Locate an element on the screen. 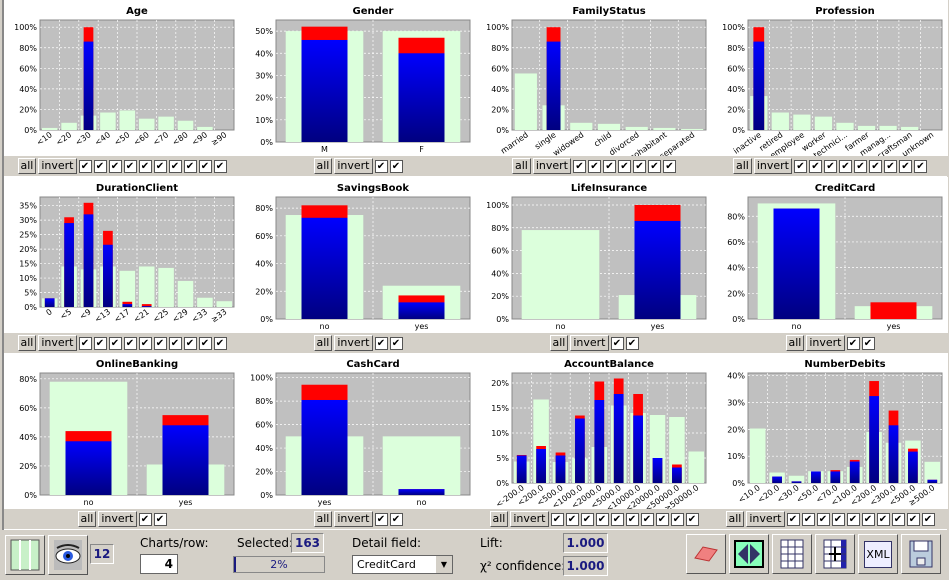 The height and width of the screenshot is (580, 949). charts-per-row-input: 4 is located at coordinates (159, 564).